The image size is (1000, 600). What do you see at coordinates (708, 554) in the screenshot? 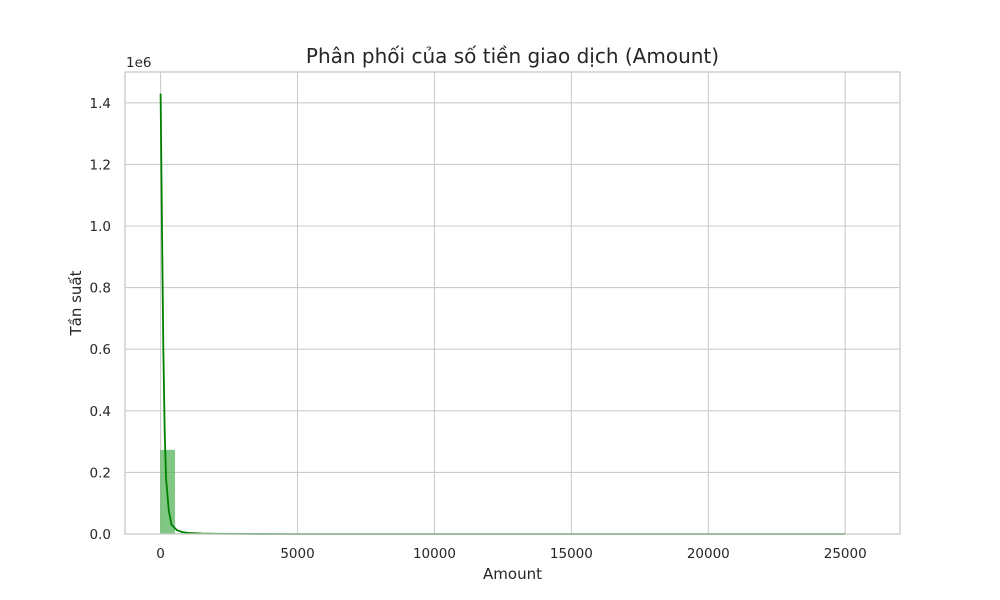
I see `x-tick-label: 20000` at bounding box center [708, 554].